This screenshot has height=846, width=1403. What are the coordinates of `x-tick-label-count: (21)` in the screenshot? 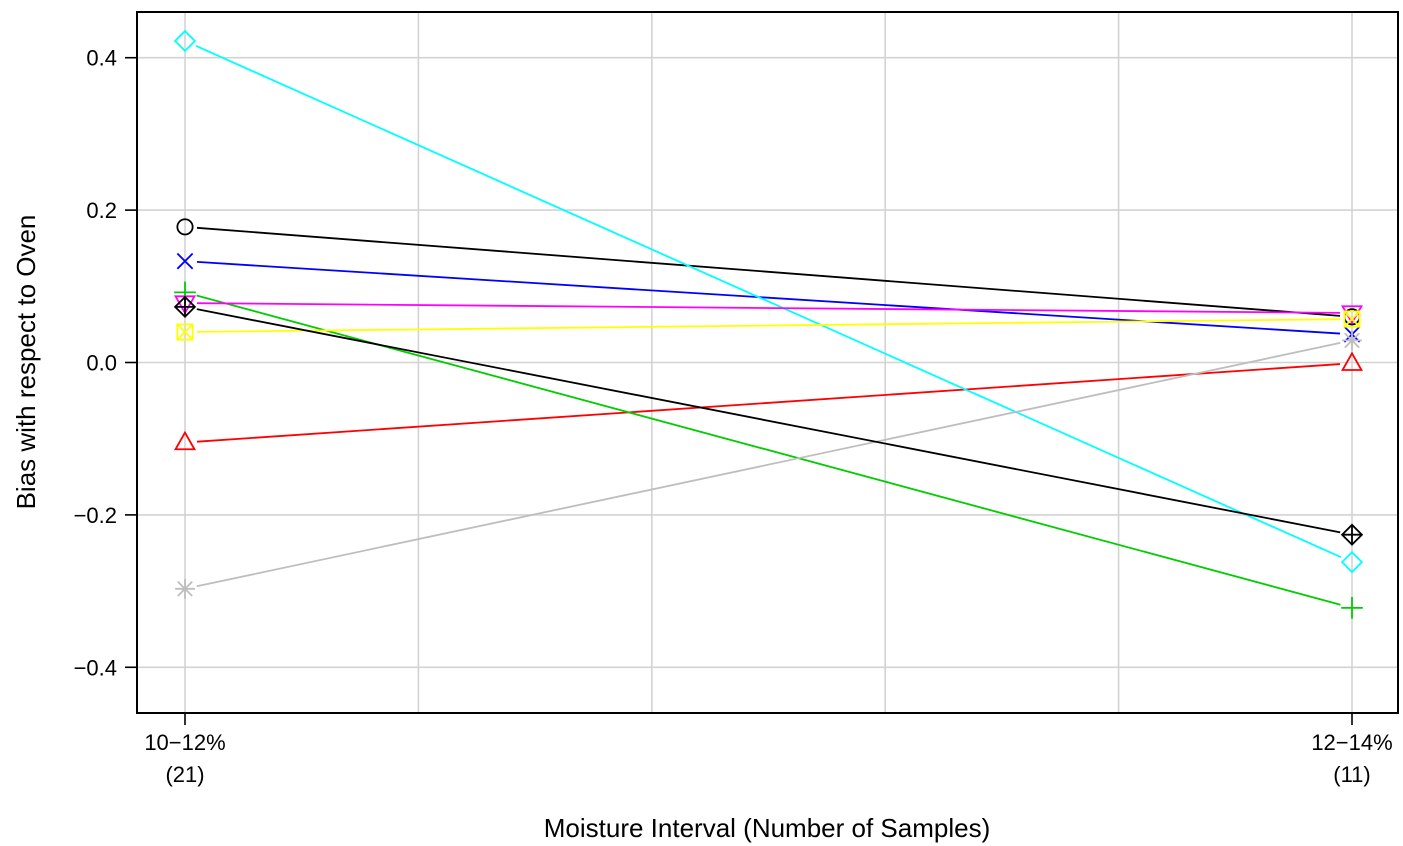 It's located at (184, 774).